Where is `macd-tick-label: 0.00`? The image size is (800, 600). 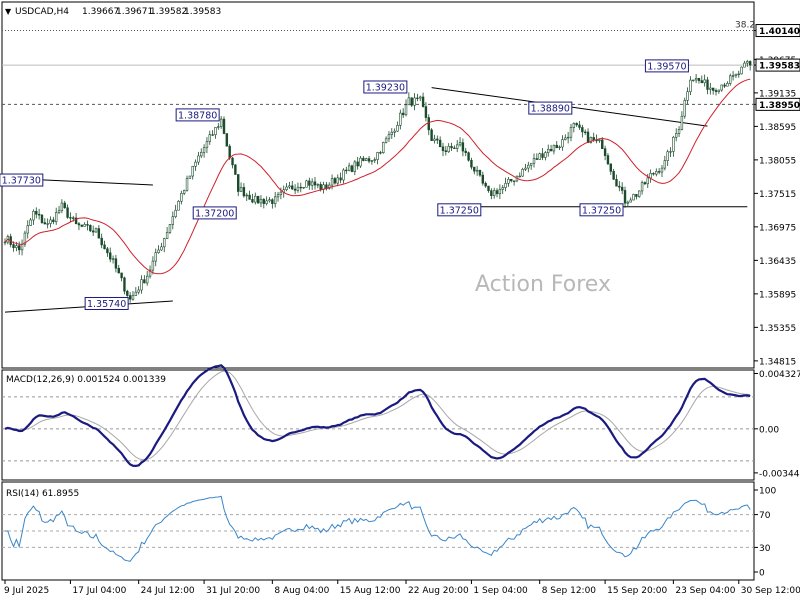
macd-tick-label: 0.00 is located at coordinates (769, 430).